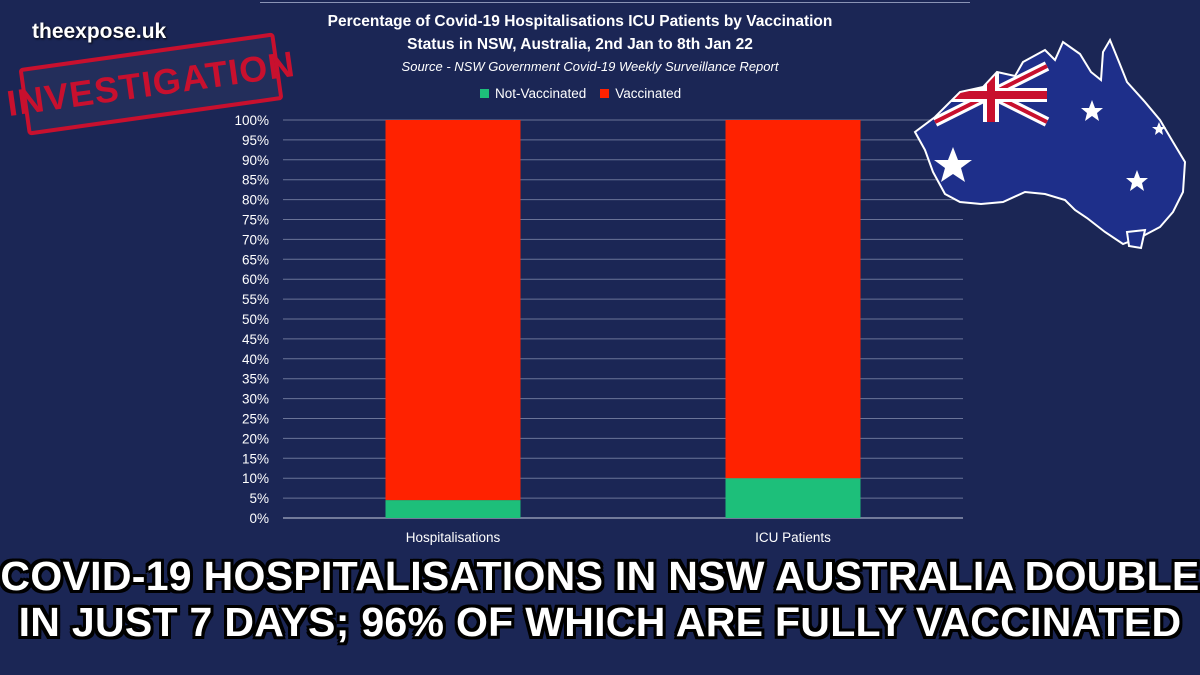 The width and height of the screenshot is (1200, 675). What do you see at coordinates (255, 200) in the screenshot?
I see `y-tick-label: 80%` at bounding box center [255, 200].